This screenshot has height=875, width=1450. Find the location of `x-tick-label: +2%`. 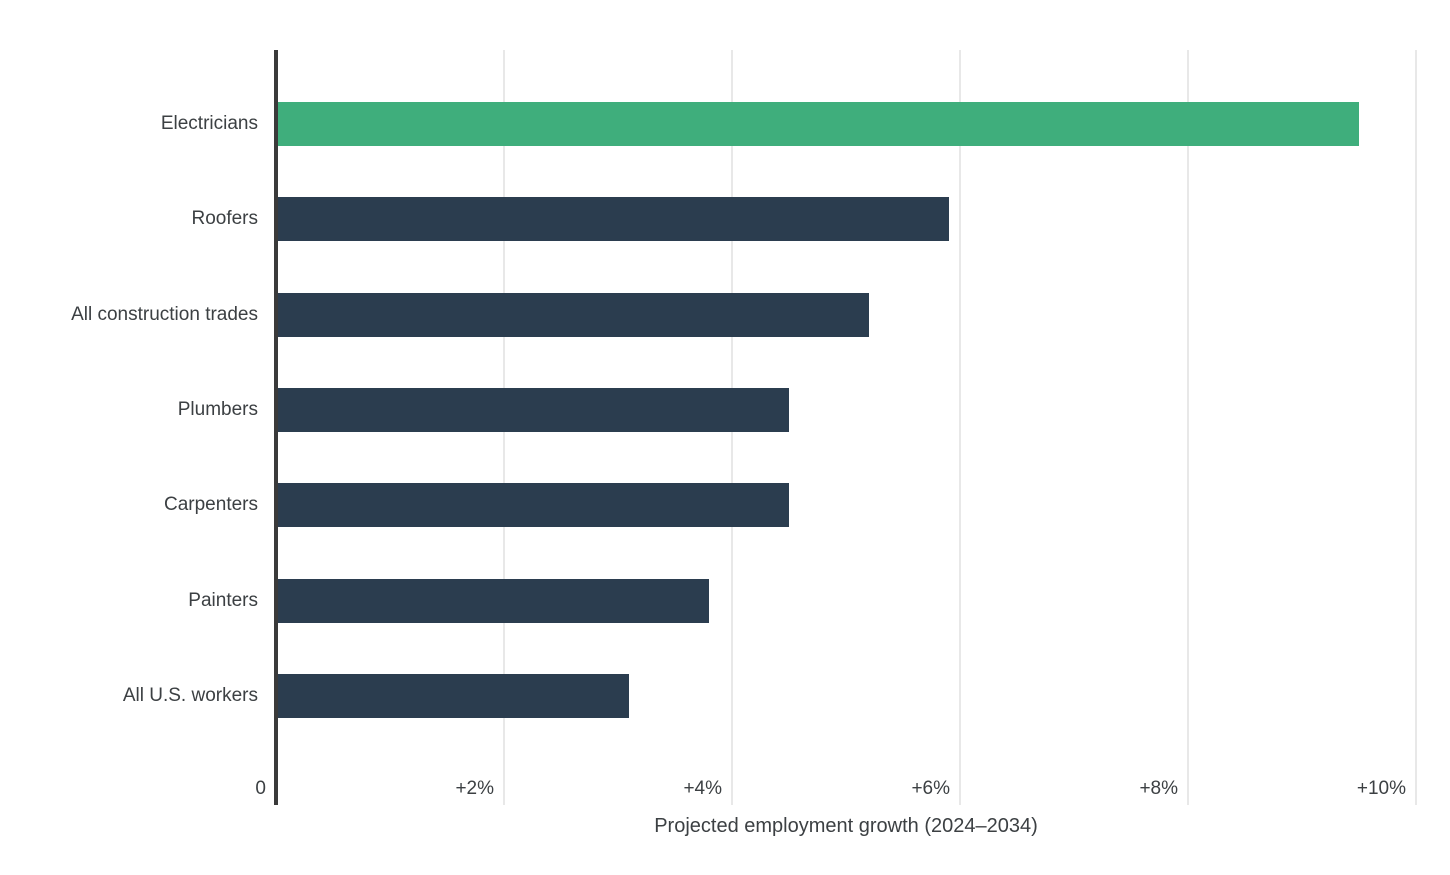

x-tick-label: +2% is located at coordinates (474, 788).